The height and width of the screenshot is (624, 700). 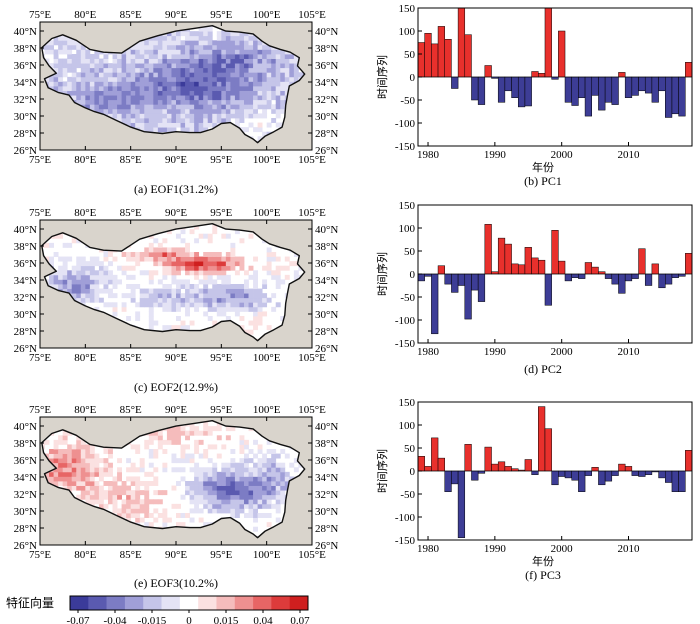 I want to click on bar-2015, so click(x=662, y=281).